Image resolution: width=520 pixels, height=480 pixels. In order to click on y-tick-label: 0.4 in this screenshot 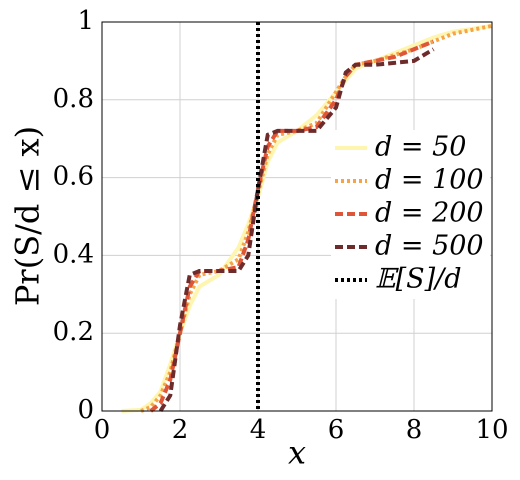, I will do `click(73, 254)`.